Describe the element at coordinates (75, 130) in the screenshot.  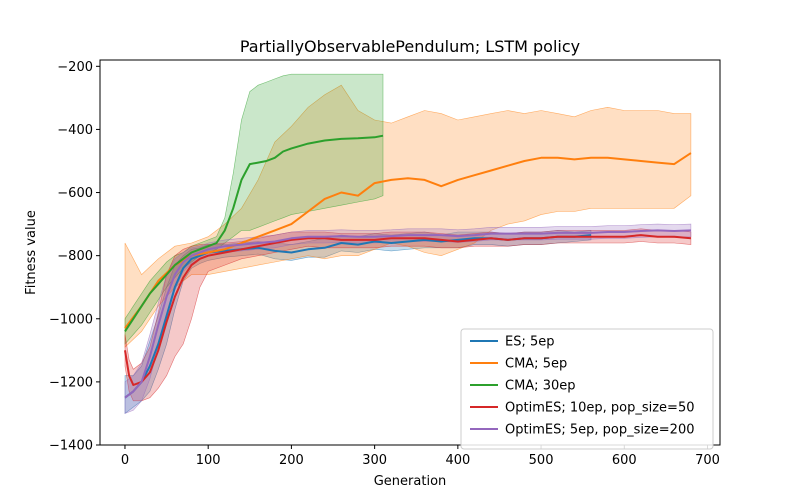
I see `y-tick-label: −400` at that location.